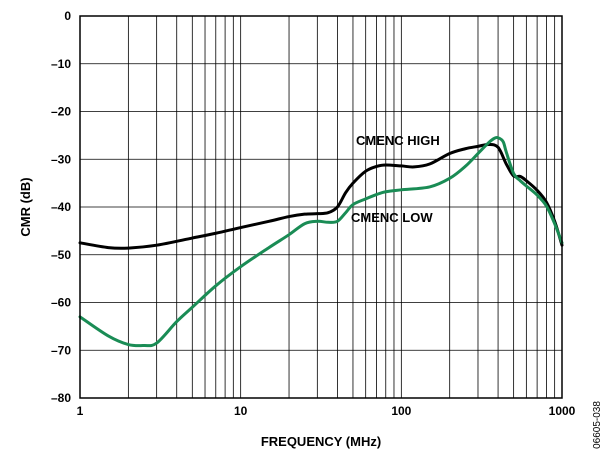 This screenshot has height=457, width=609. I want to click on figure-id: 06605-038, so click(597, 425).